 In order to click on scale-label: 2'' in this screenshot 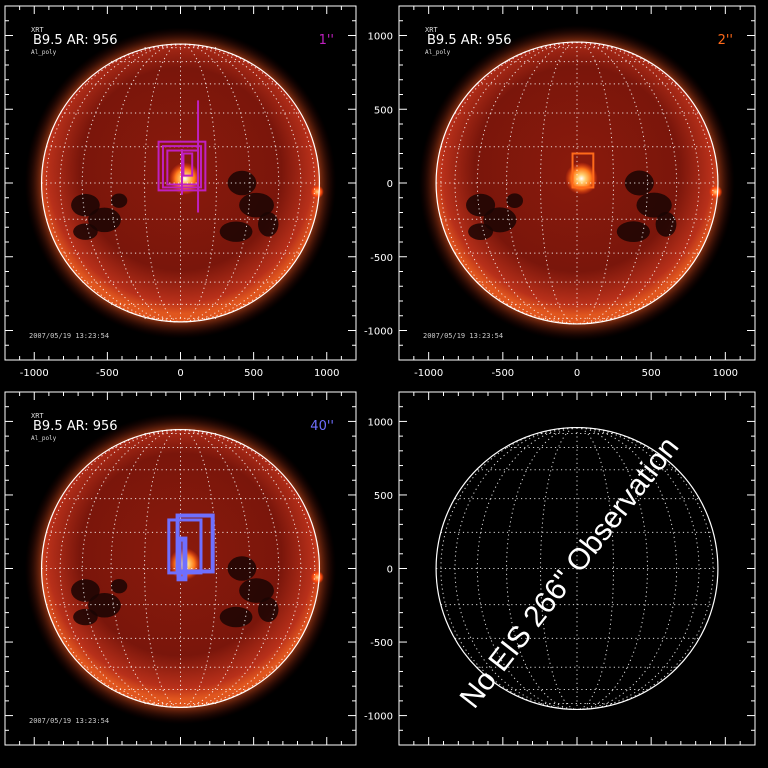, I will do `click(725, 40)`.